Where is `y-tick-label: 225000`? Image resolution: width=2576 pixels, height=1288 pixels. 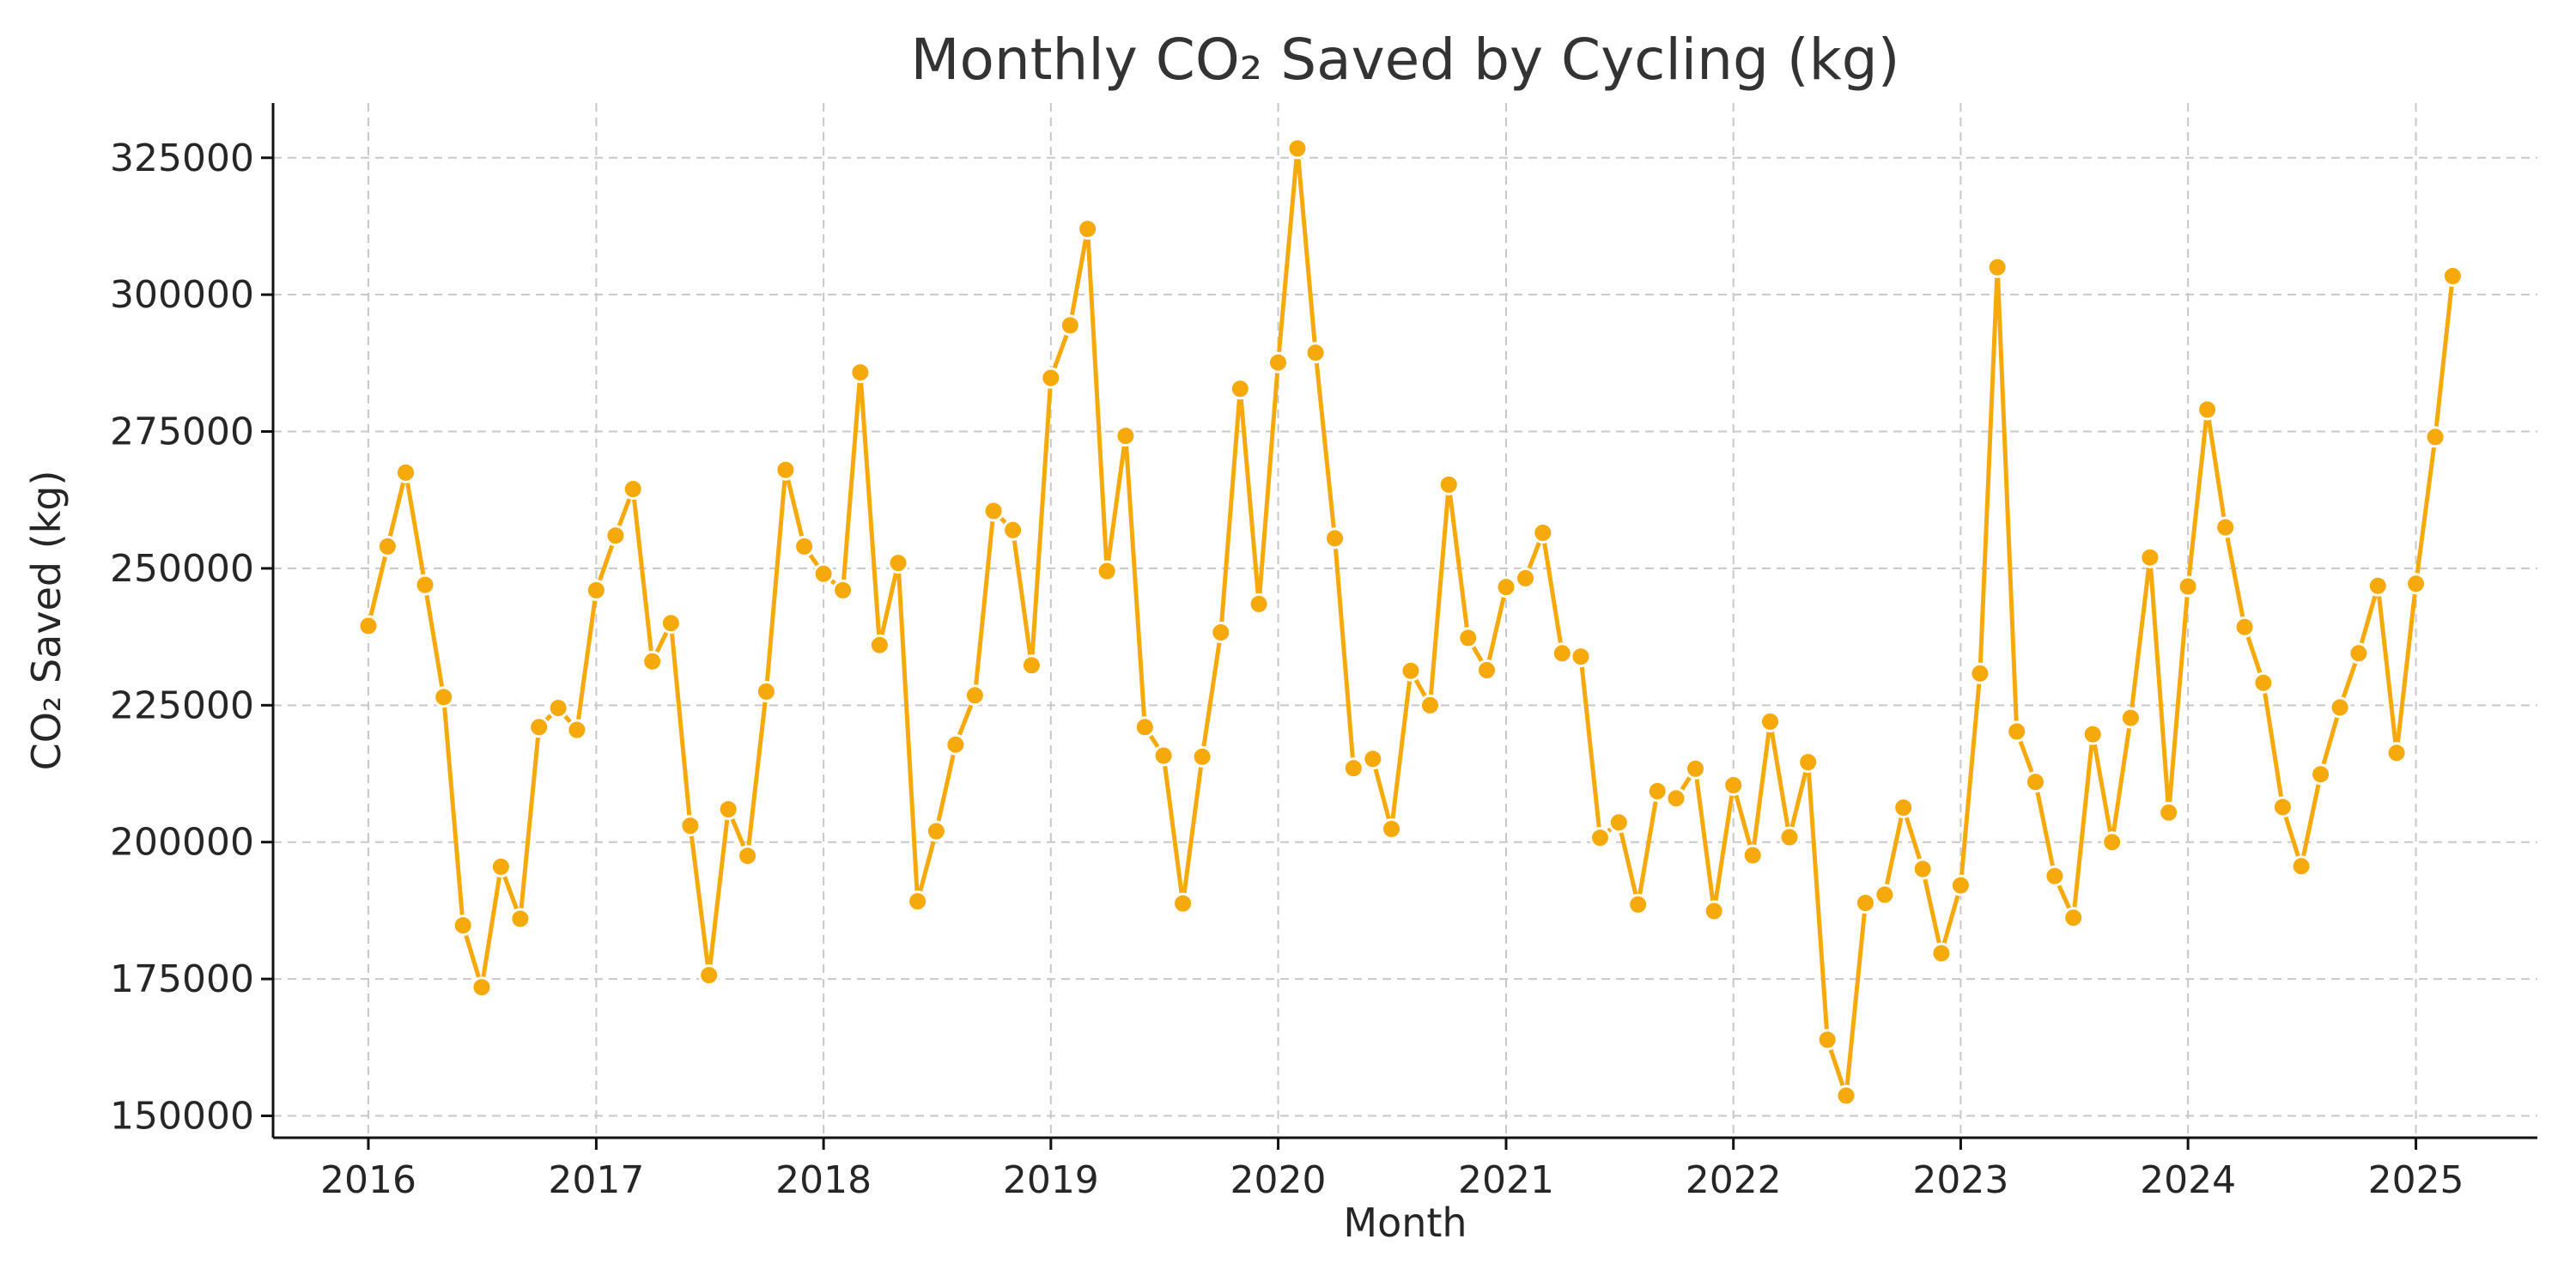
y-tick-label: 225000 is located at coordinates (182, 705).